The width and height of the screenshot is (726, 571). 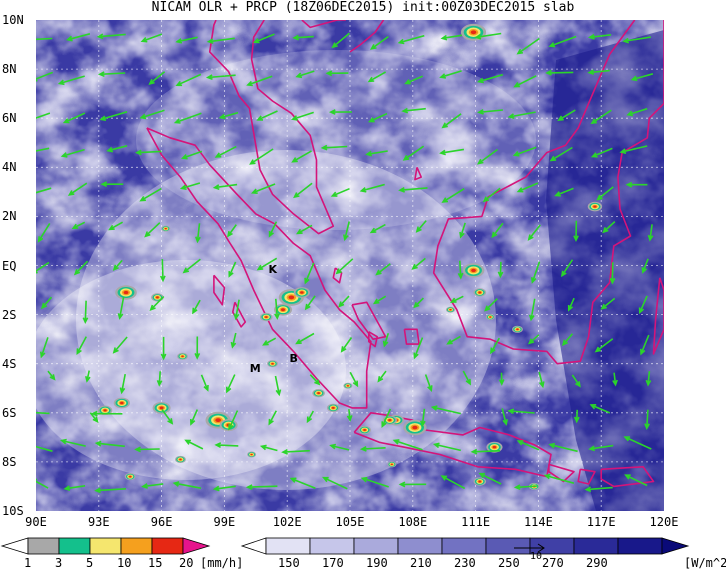 What do you see at coordinates (98, 522) in the screenshot?
I see `longitude-label: 93E` at bounding box center [98, 522].